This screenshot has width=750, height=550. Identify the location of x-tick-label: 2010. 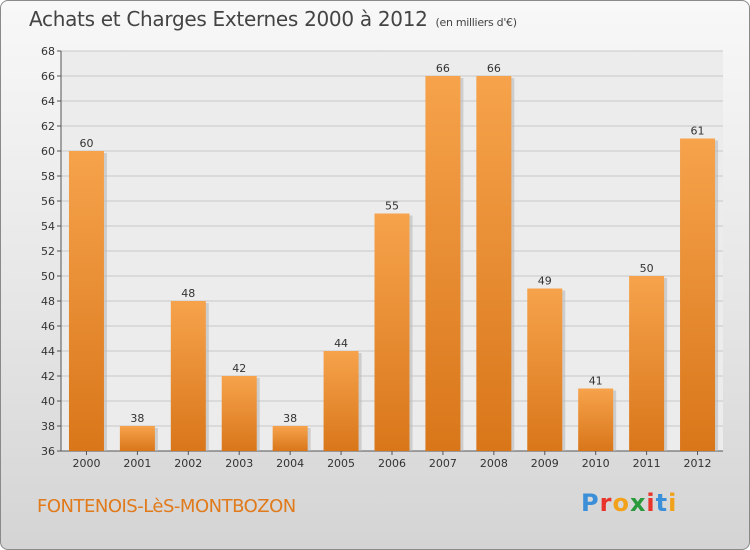
(596, 463).